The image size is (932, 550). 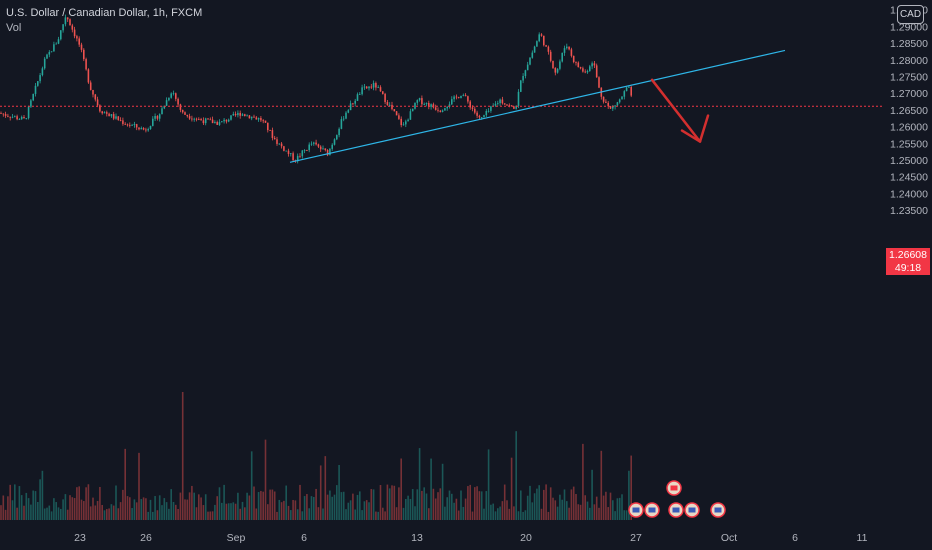 What do you see at coordinates (910, 14) in the screenshot?
I see `currency-badge: CAD` at bounding box center [910, 14].